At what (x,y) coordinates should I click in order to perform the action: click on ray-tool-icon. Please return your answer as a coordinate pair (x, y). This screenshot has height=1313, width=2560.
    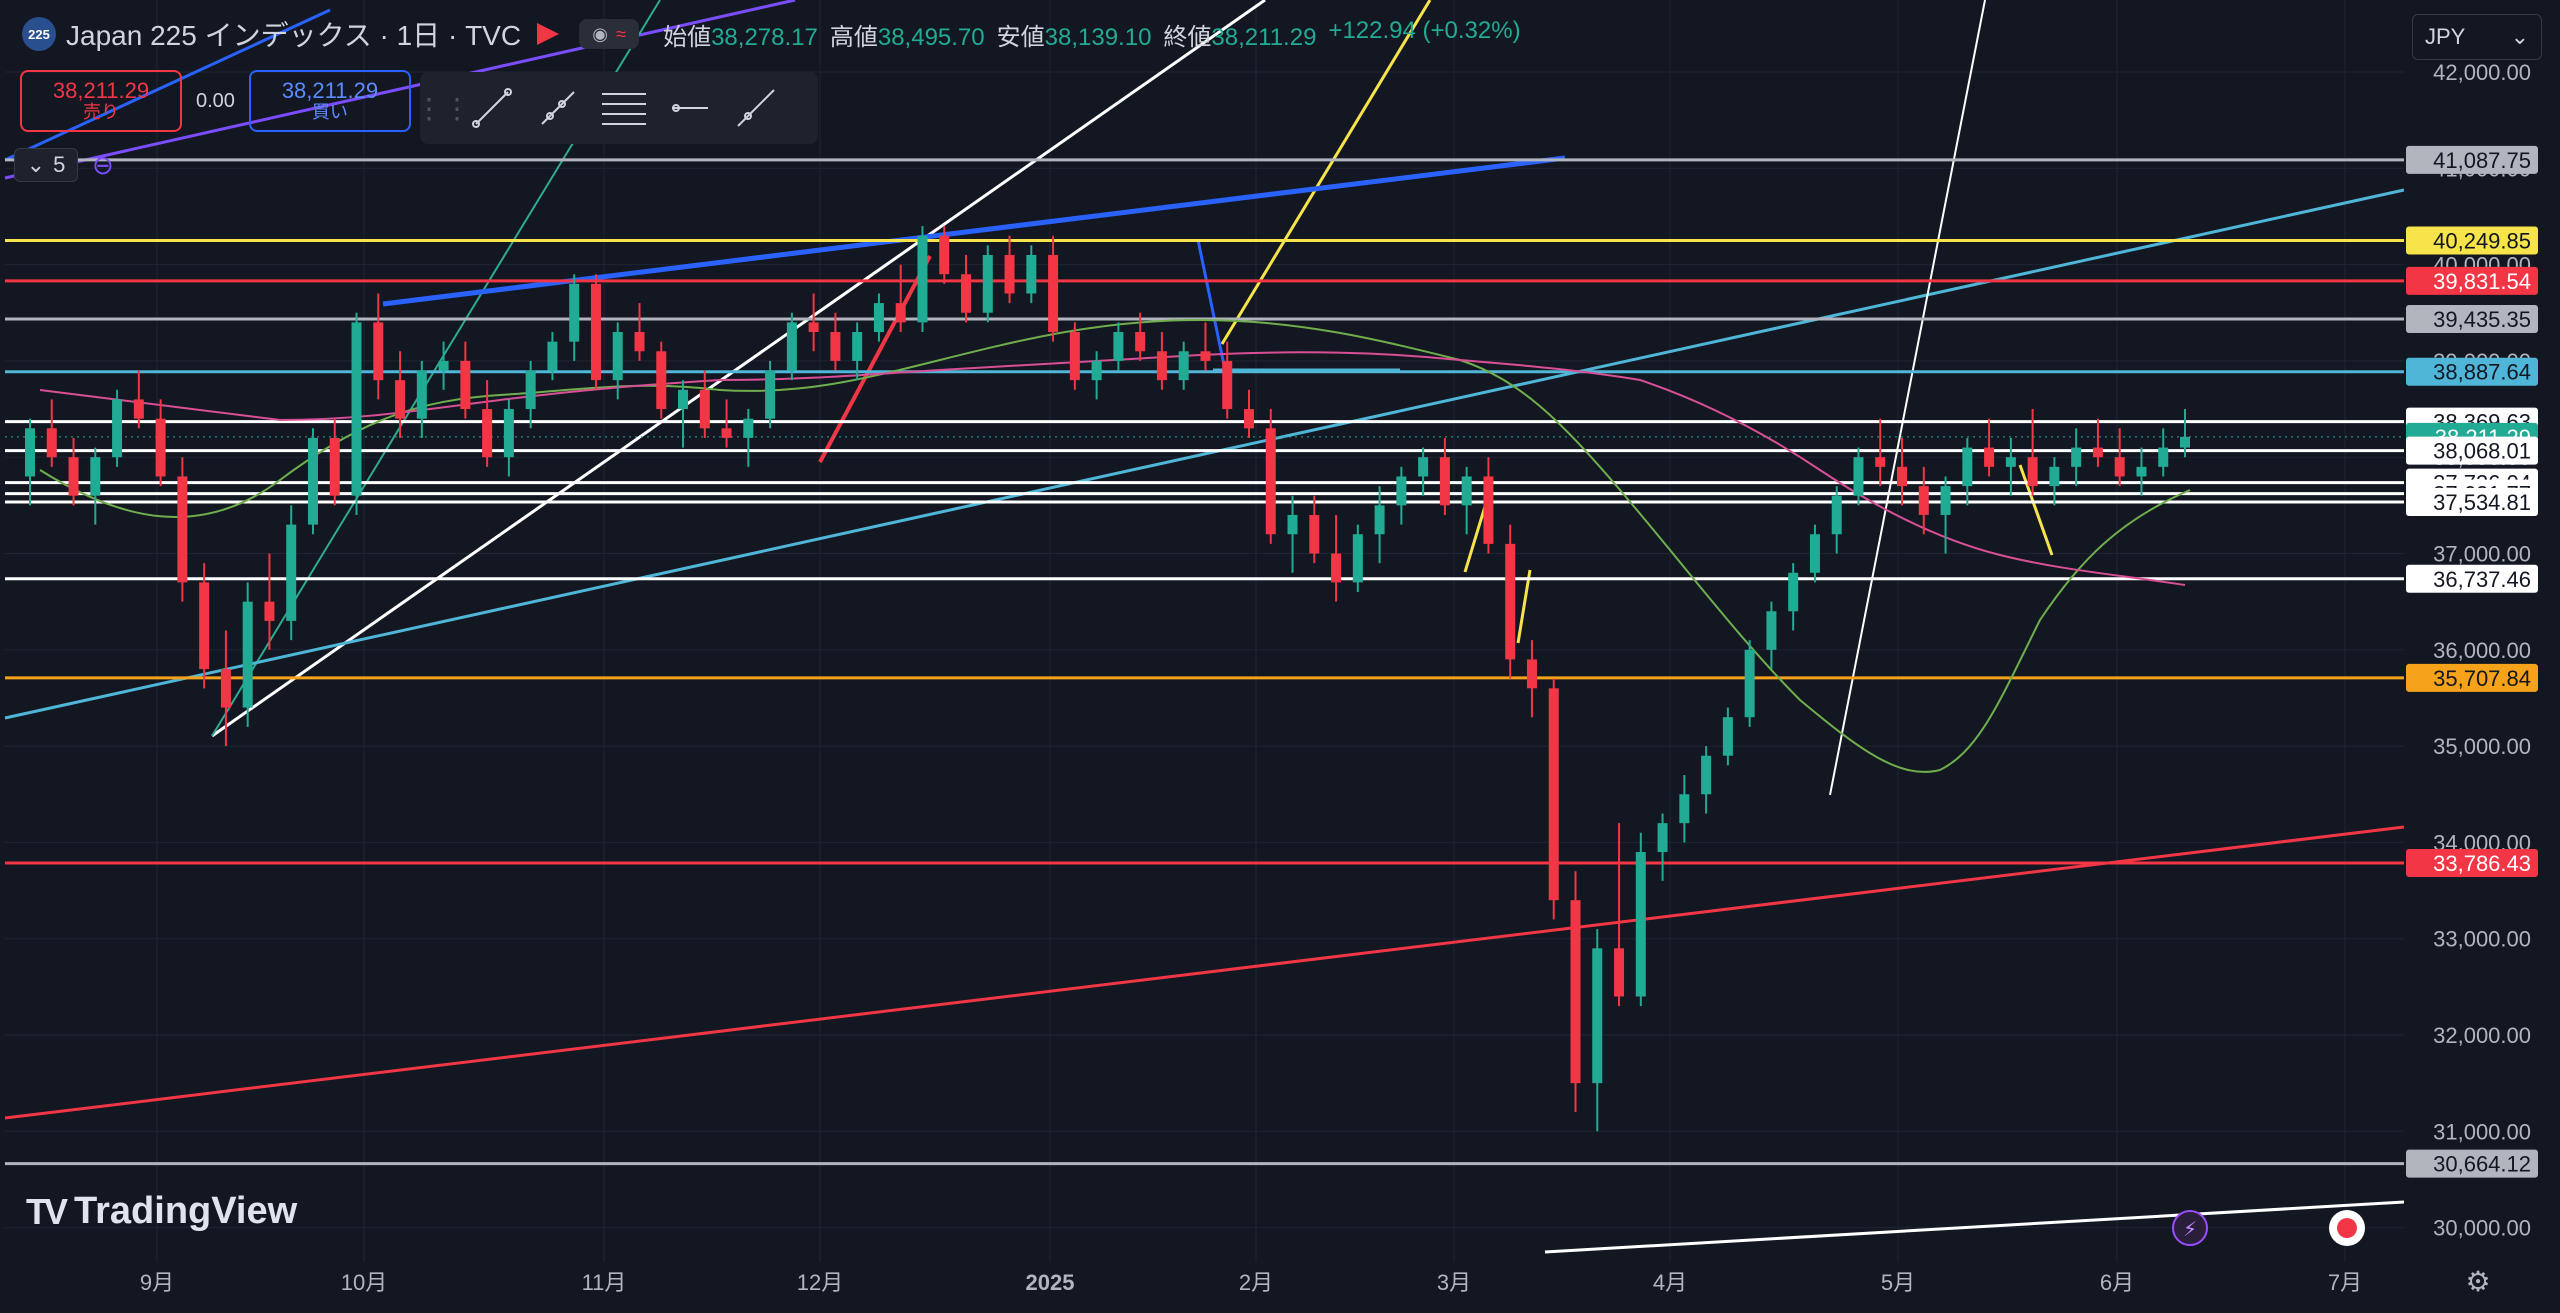
    Looking at the image, I should click on (558, 108).